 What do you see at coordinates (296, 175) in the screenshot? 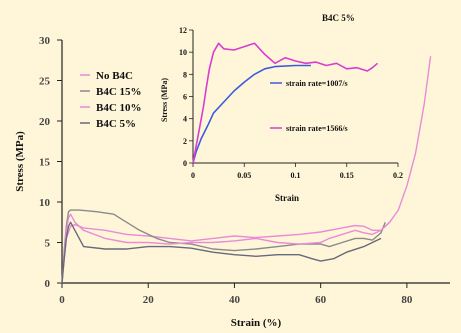
I see `inset-x-tick-label: 0.1` at bounding box center [296, 175].